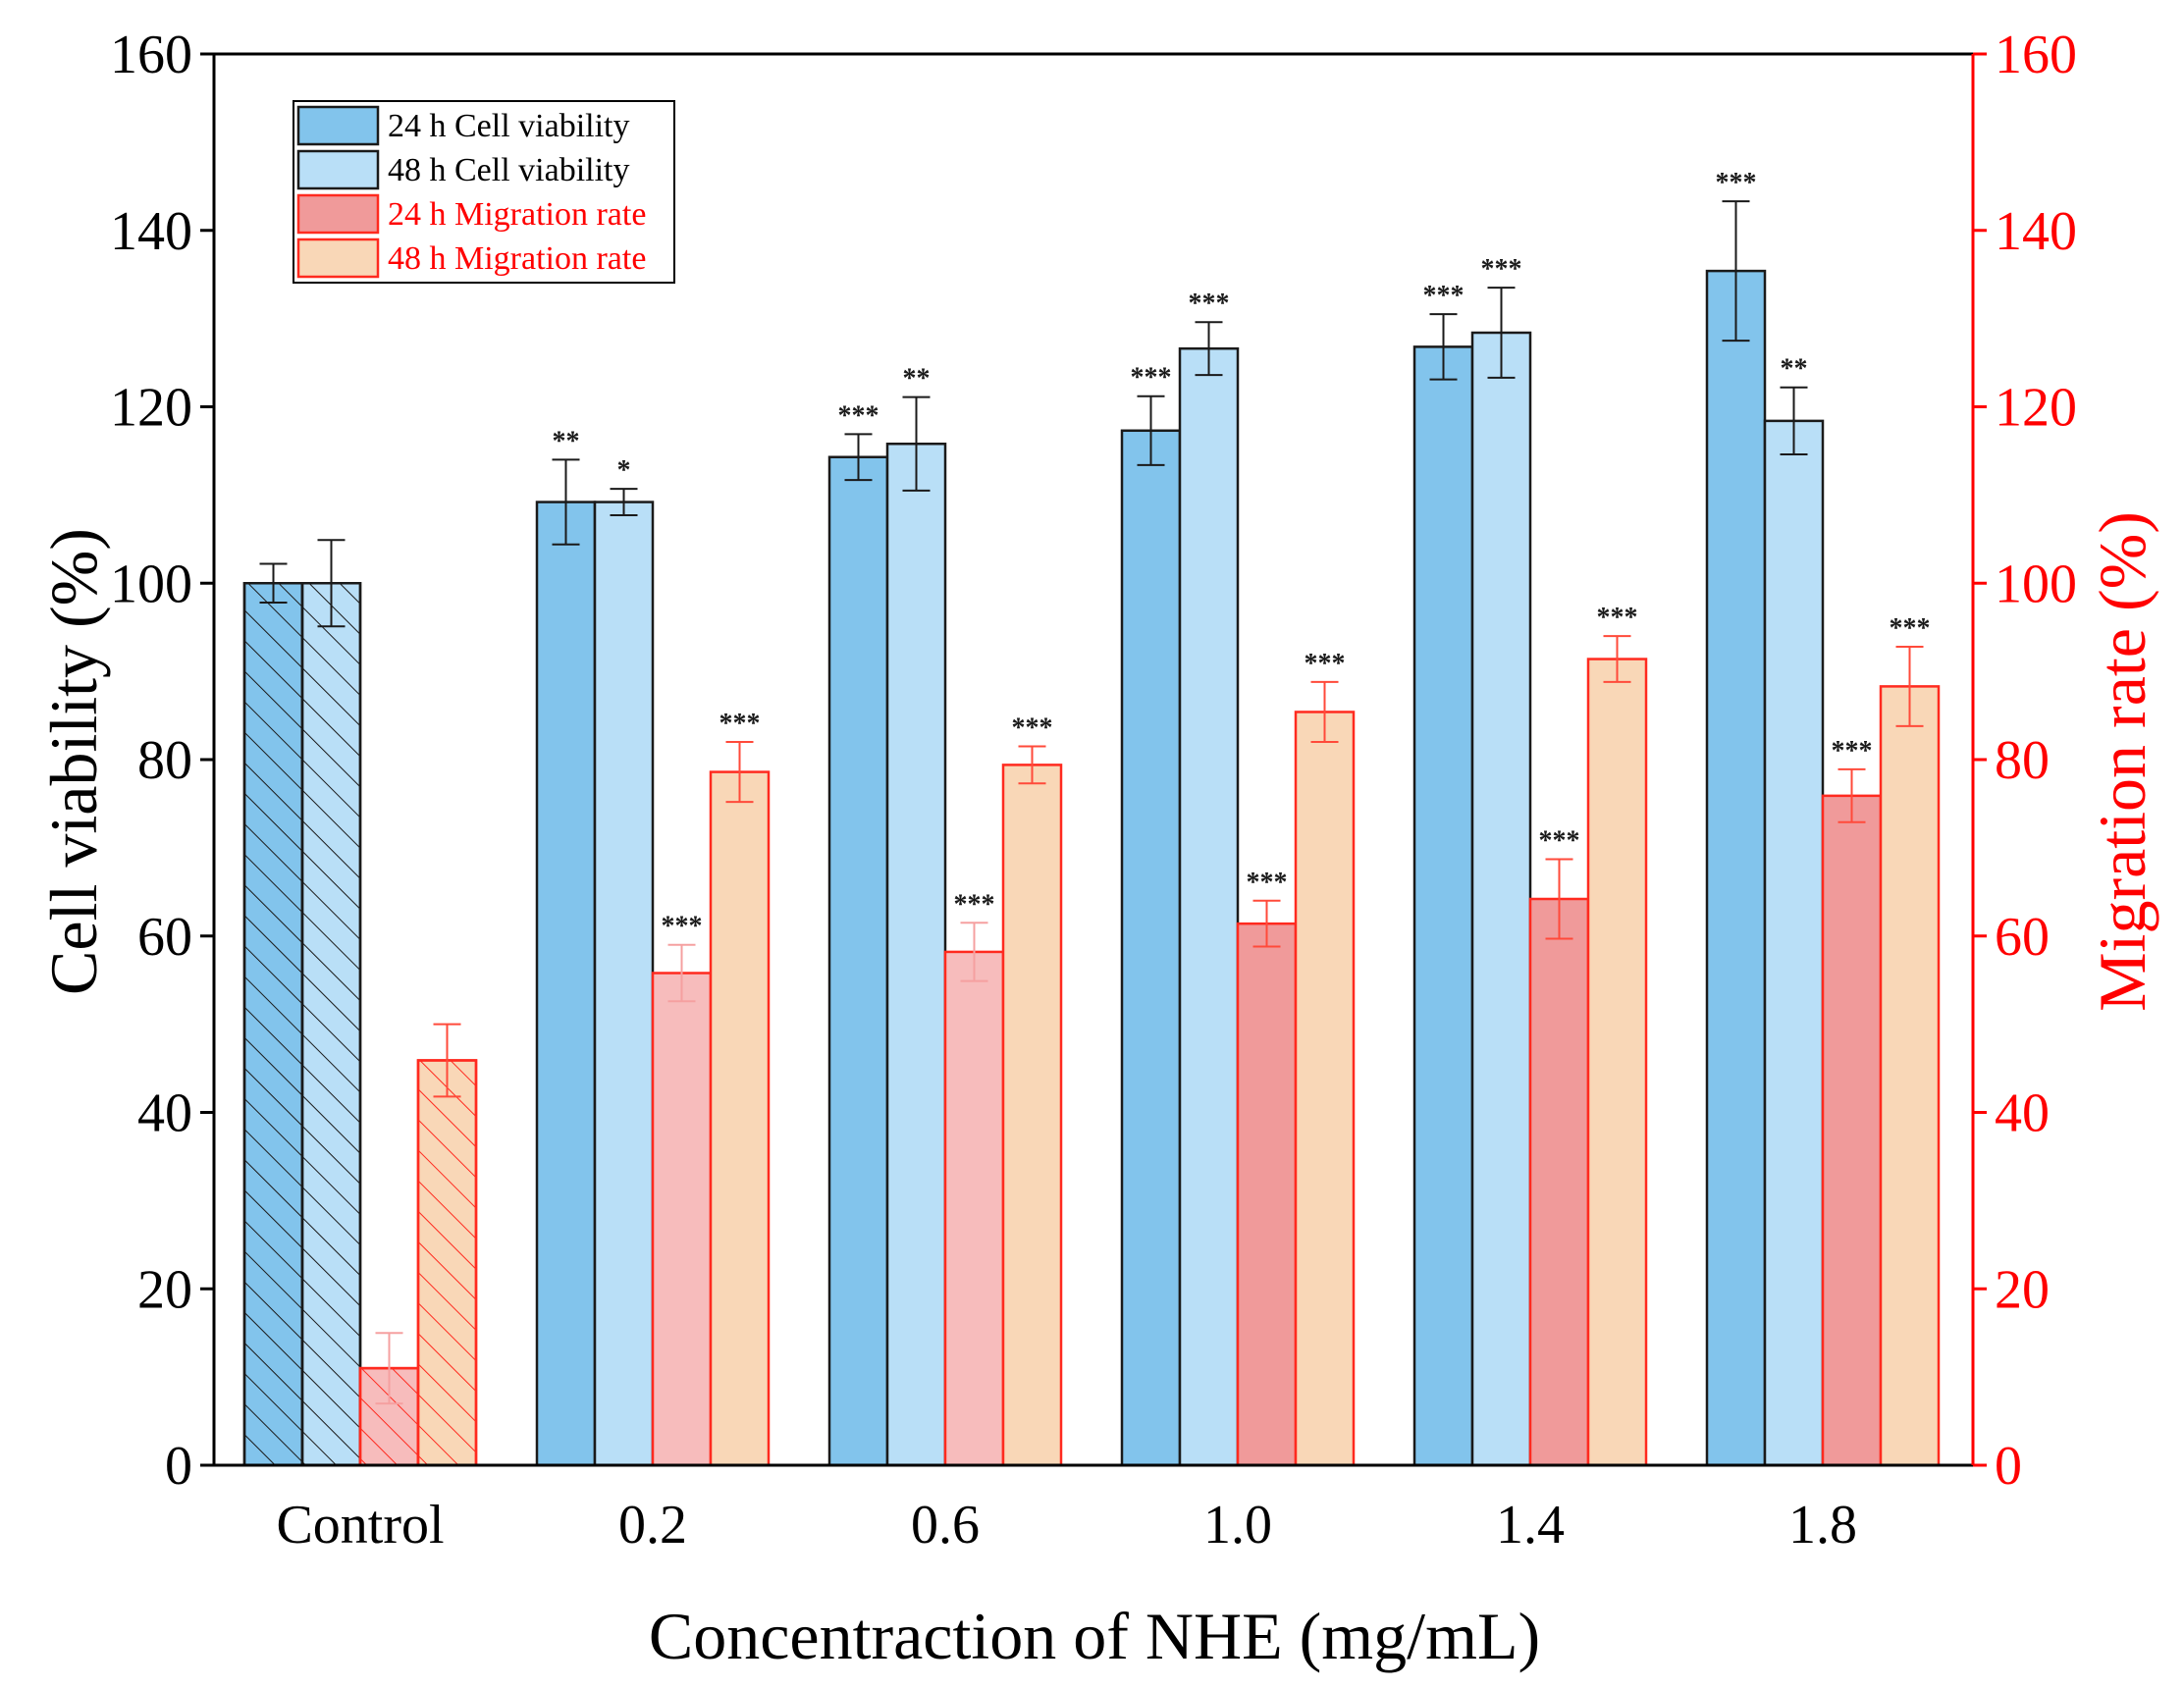 The image size is (2184, 1688). I want to click on x-tick-label: 1.4, so click(1530, 1525).